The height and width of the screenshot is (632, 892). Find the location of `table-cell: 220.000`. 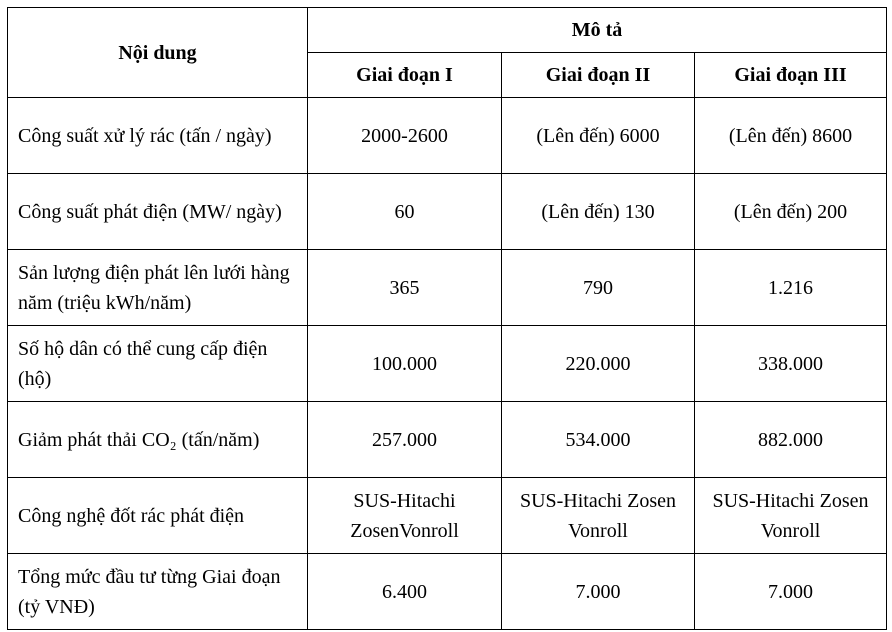

table-cell: 220.000 is located at coordinates (598, 363).